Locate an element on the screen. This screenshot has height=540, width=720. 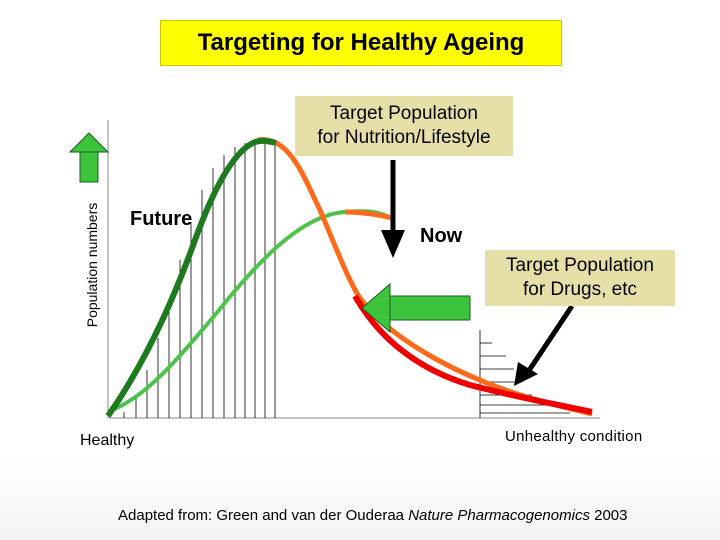
red-curve is located at coordinates (472, 354).